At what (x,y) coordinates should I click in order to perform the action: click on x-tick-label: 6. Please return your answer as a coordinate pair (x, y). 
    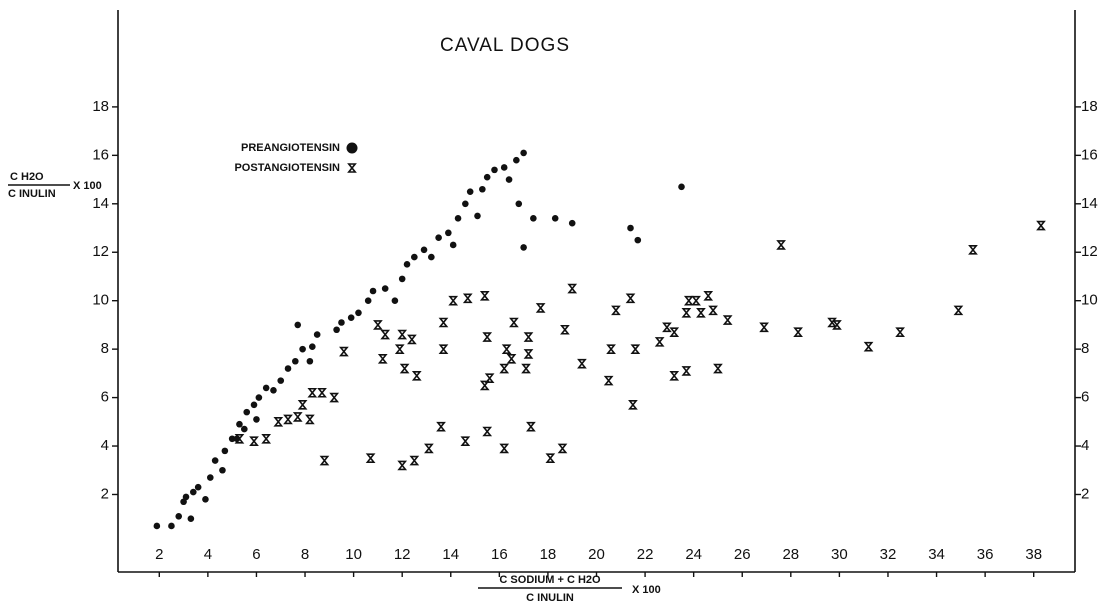
    Looking at the image, I should click on (256, 554).